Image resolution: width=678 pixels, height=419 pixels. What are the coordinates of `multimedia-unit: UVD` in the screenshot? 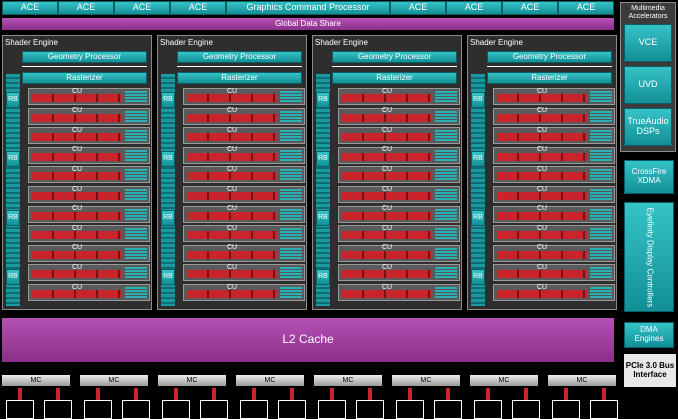 It's located at (648, 85).